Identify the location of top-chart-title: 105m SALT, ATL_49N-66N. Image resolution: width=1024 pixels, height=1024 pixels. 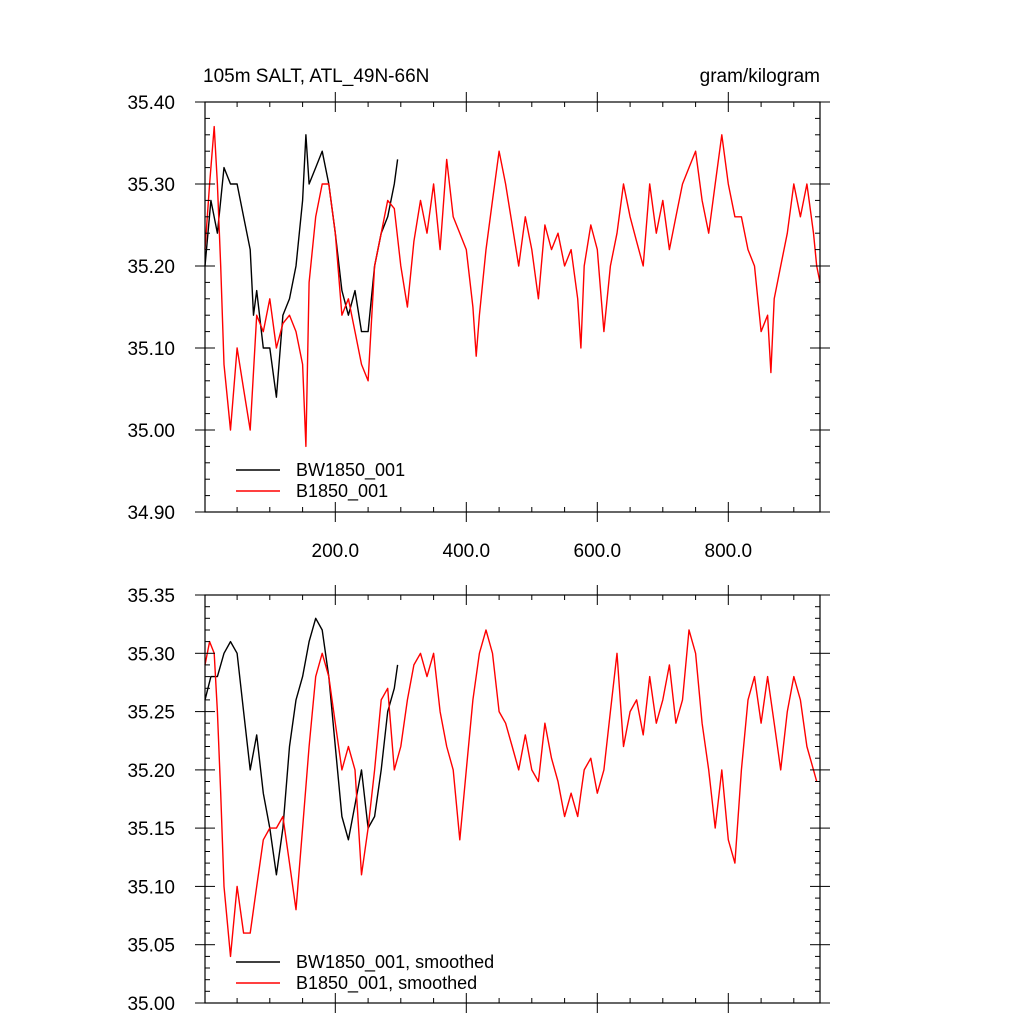
(316, 76).